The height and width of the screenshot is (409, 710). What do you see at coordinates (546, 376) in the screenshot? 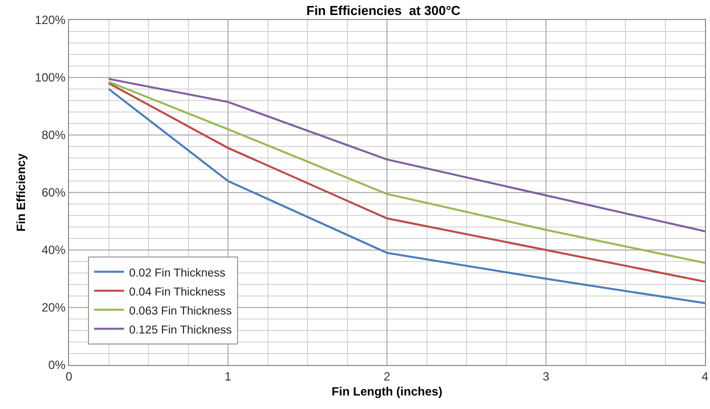
I see `x-tick-label: 3` at bounding box center [546, 376].